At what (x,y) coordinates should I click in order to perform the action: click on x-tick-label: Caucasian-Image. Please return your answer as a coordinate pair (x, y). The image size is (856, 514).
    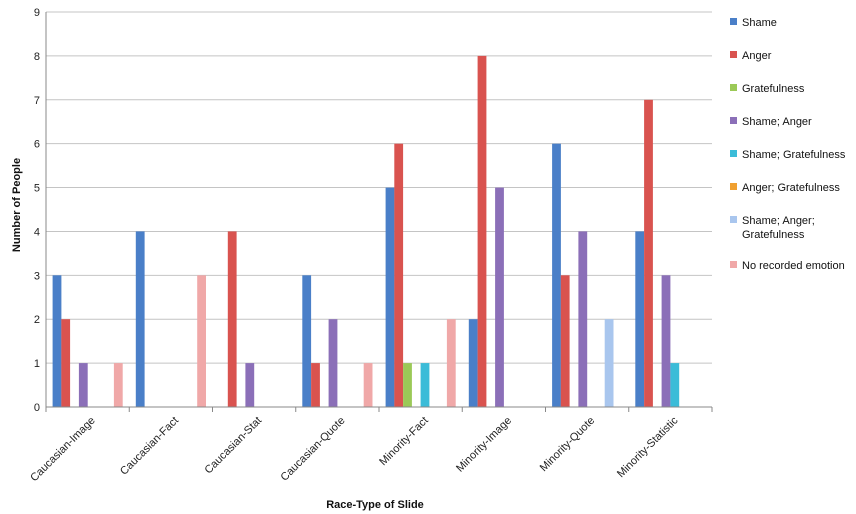
    Looking at the image, I should click on (62, 449).